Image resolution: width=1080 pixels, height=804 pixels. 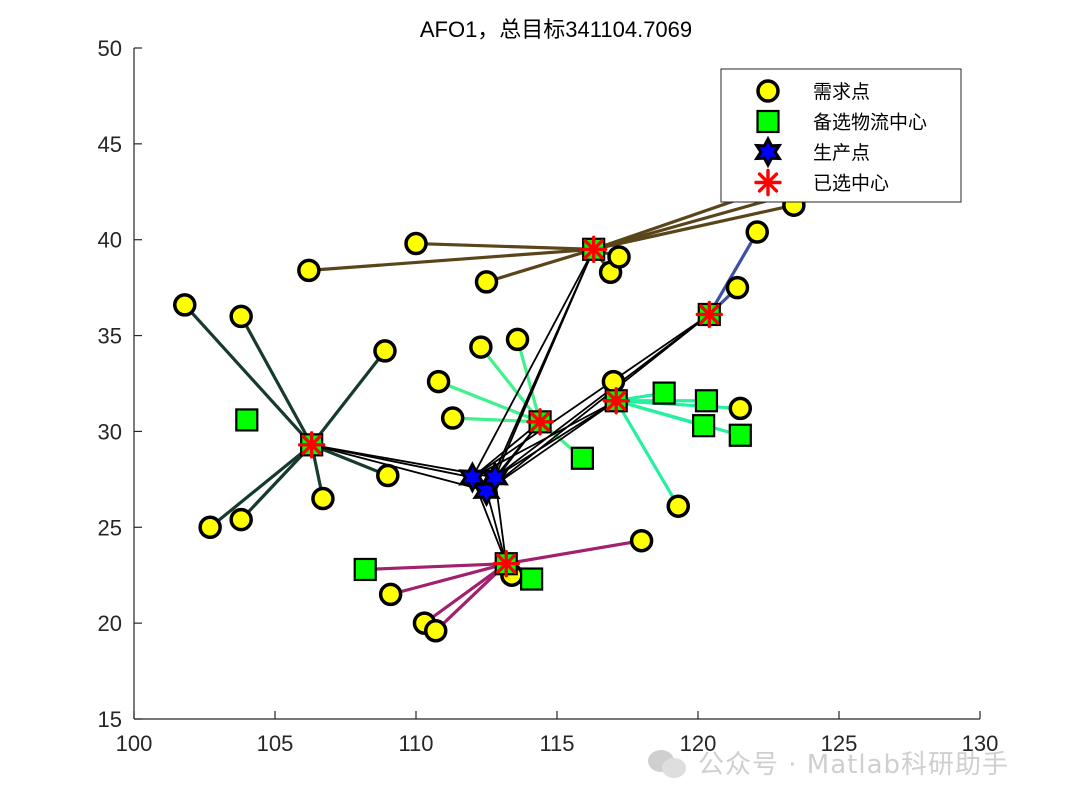 I want to click on legend-item-demand: 需求点, so click(x=813, y=91).